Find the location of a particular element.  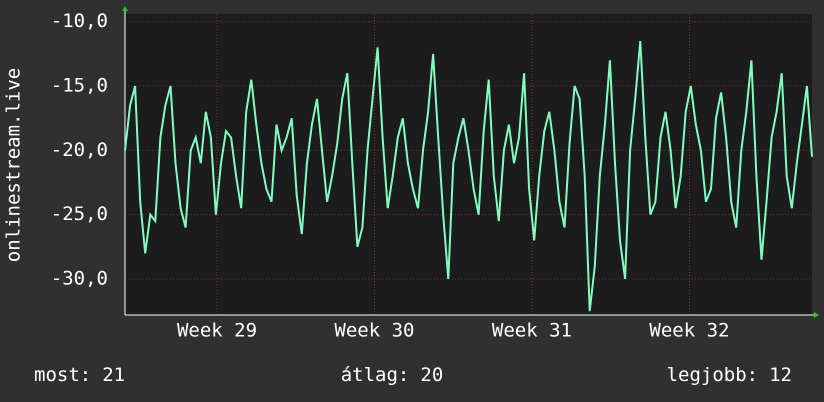

legend-label: most: is located at coordinates (62, 375).